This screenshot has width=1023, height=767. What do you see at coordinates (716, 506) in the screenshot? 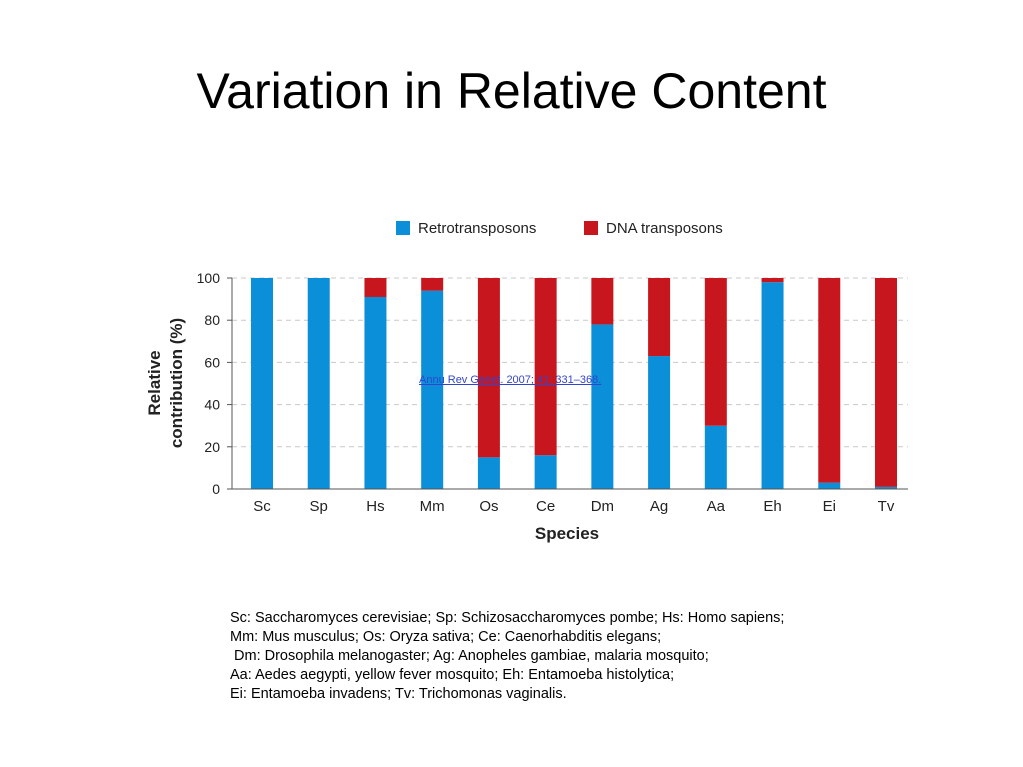
I see `x-tick-label: Aa` at bounding box center [716, 506].